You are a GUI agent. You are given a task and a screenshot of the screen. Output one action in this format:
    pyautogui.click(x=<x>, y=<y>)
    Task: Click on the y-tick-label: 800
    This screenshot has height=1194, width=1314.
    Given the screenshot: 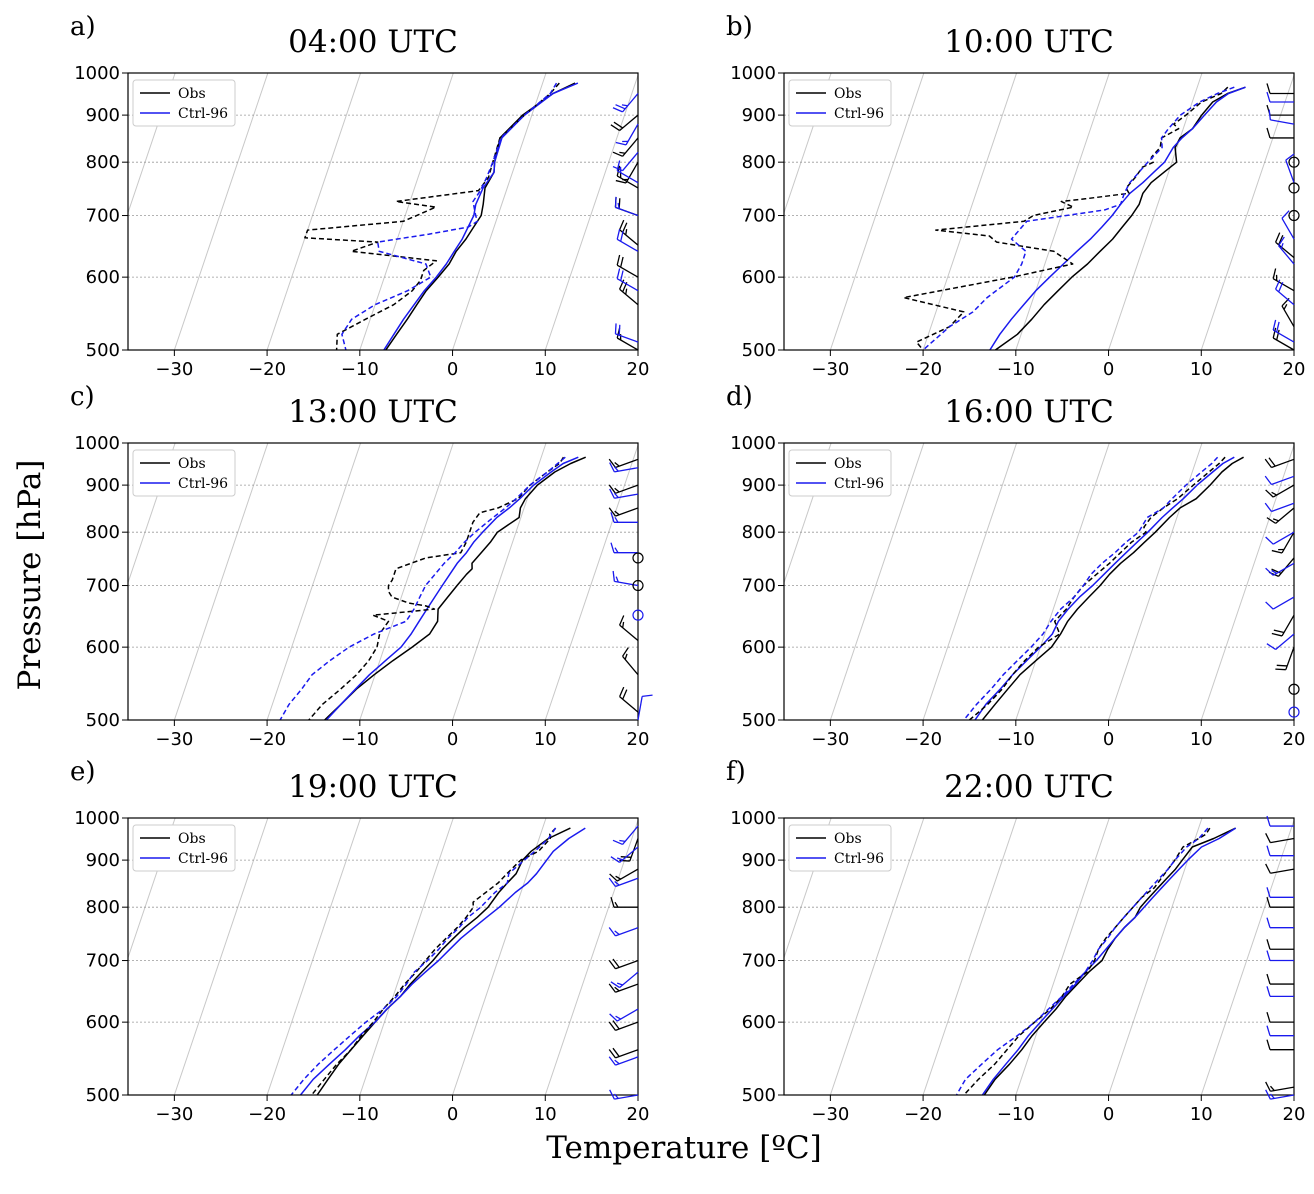 What is the action you would take?
    pyautogui.click(x=103, y=907)
    